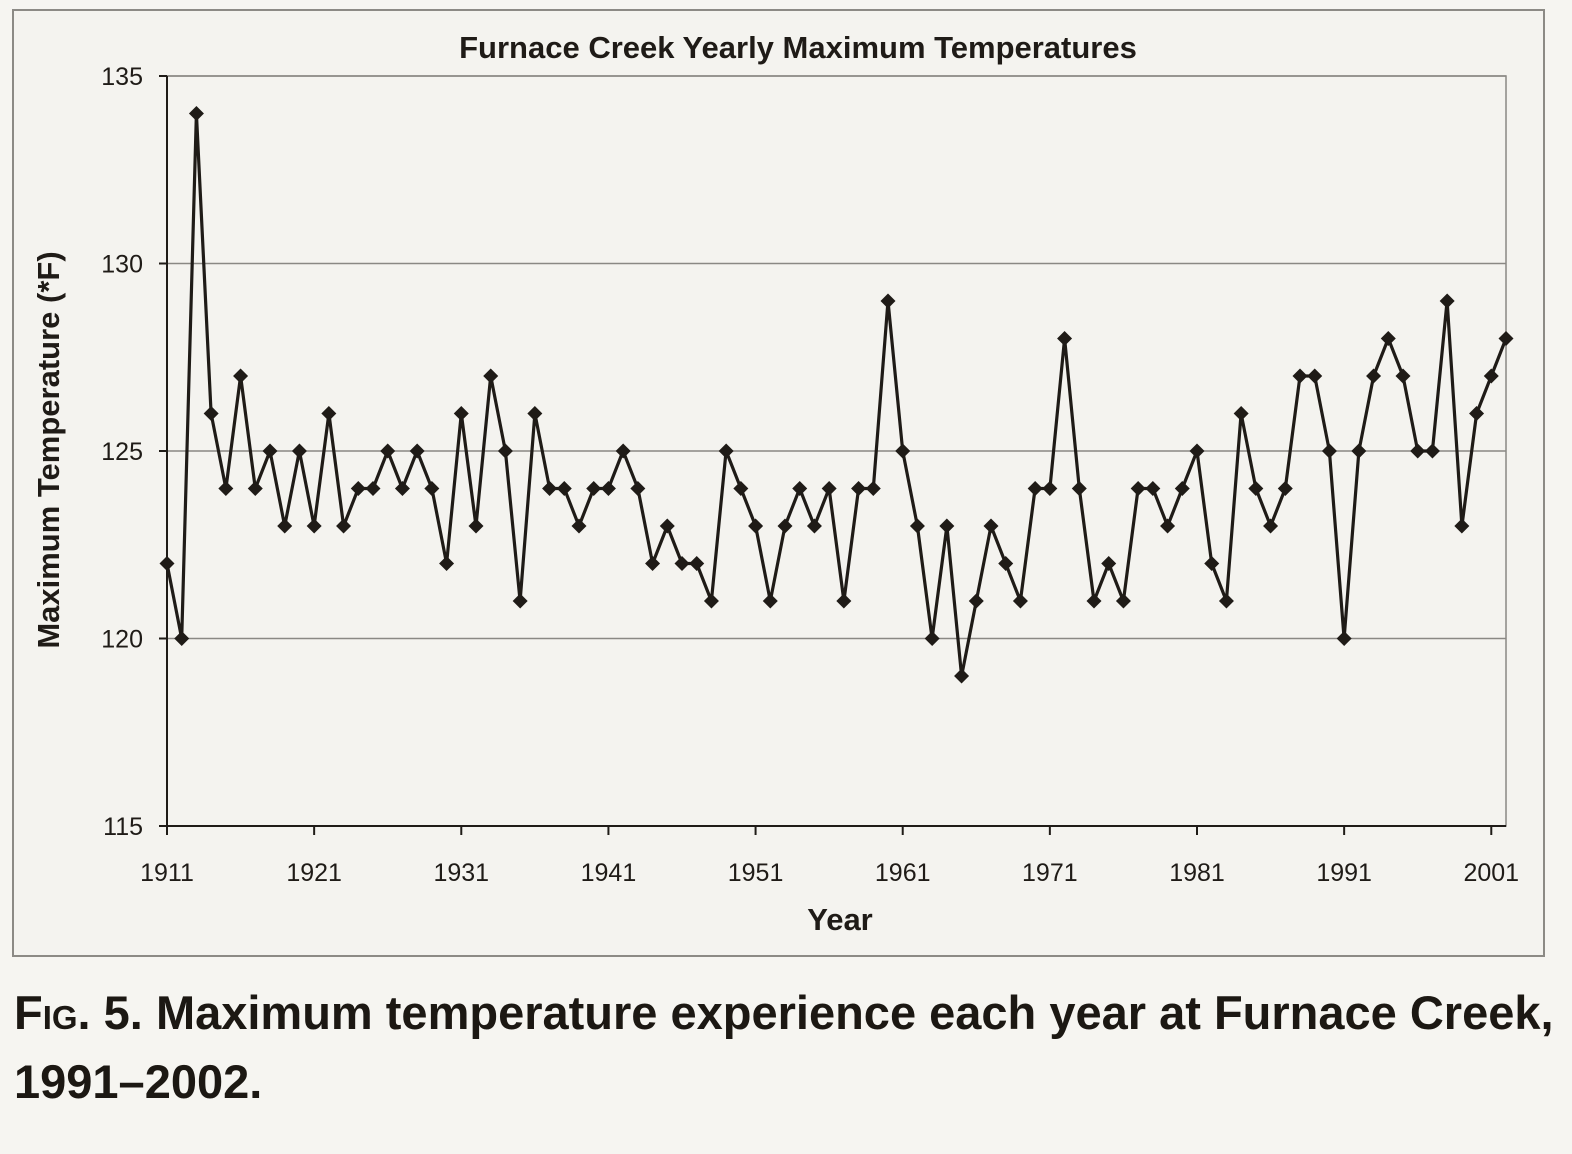 This screenshot has width=1572, height=1154. Describe the element at coordinates (844, 601) in the screenshot. I see `data-point-1957` at that location.